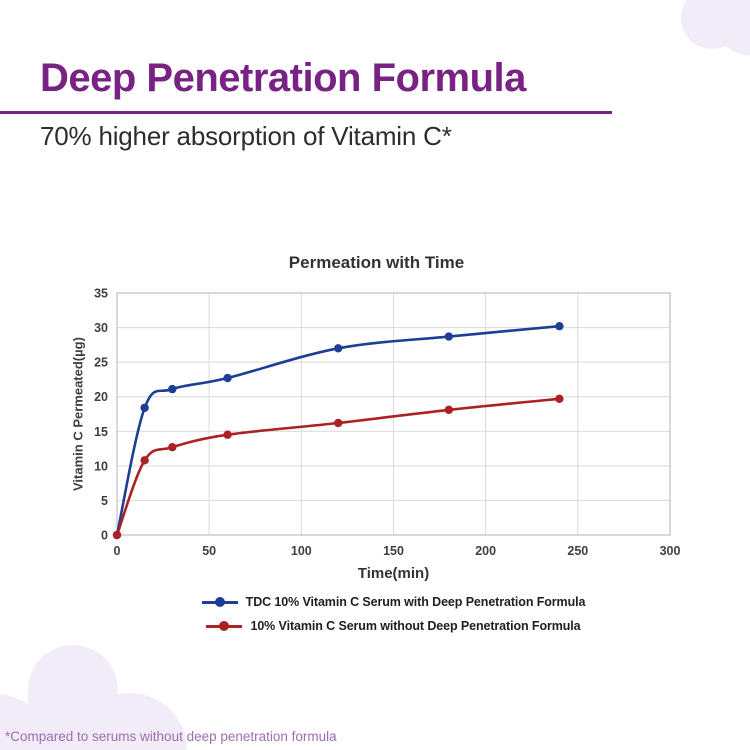 The height and width of the screenshot is (750, 750). Describe the element at coordinates (101, 397) in the screenshot. I see `svg-text: 20` at that location.